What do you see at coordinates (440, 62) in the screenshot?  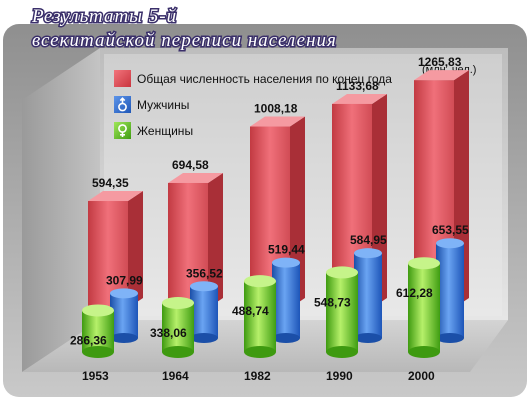 I see `data-label-total: 1265,83` at bounding box center [440, 62].